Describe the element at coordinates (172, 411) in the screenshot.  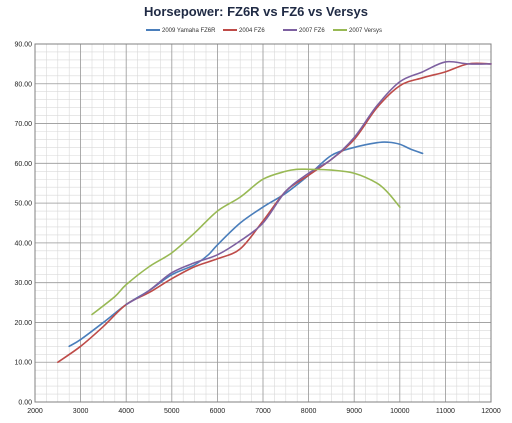
I see `x-tick-label: 5000` at that location.